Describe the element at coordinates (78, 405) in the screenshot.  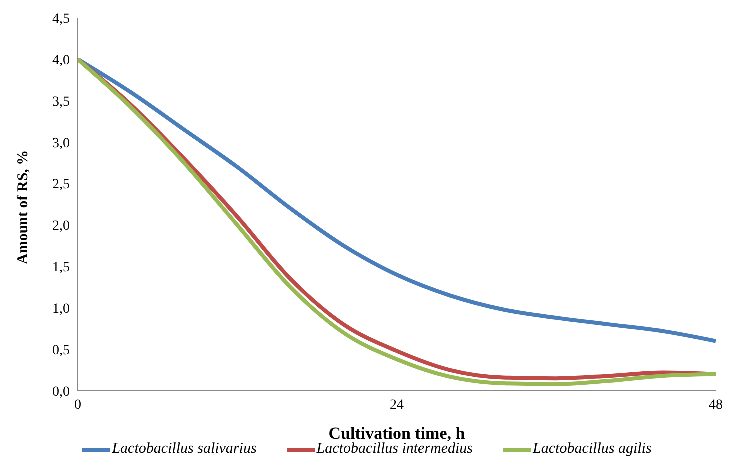
I see `x-tick-label: 0` at that location.